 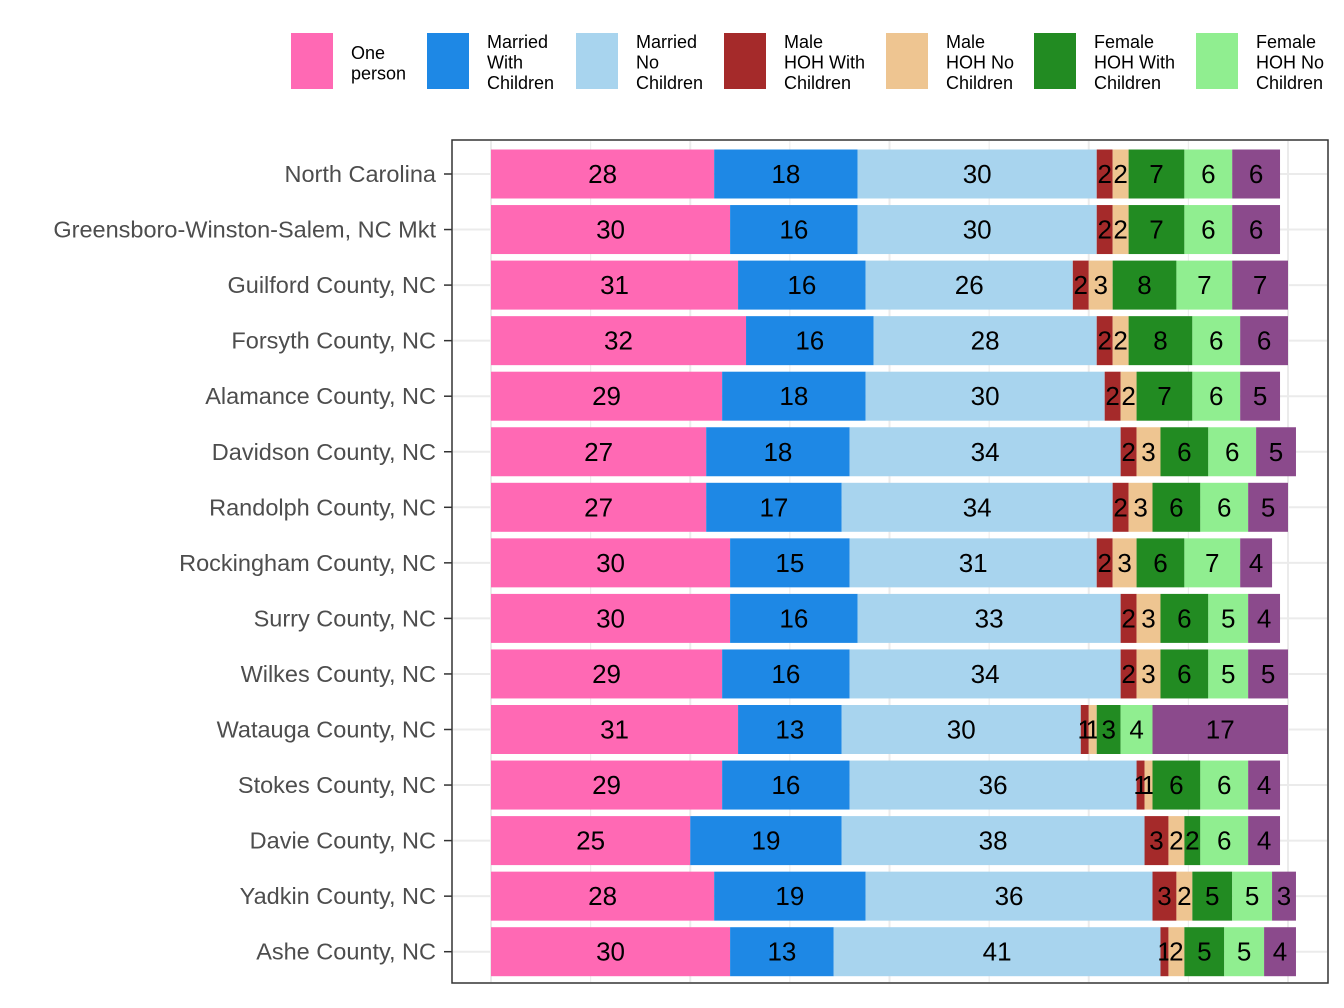 What do you see at coordinates (1108, 730) in the screenshot?
I see `data-label: 3` at bounding box center [1108, 730].